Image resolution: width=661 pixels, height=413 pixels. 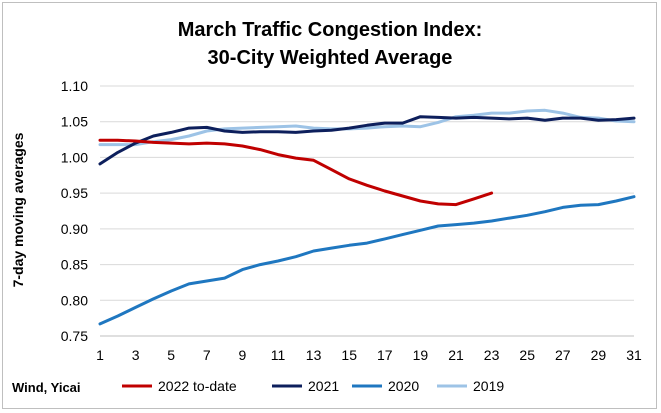 I want to click on y-tick-label: 1.05, so click(x=74, y=122).